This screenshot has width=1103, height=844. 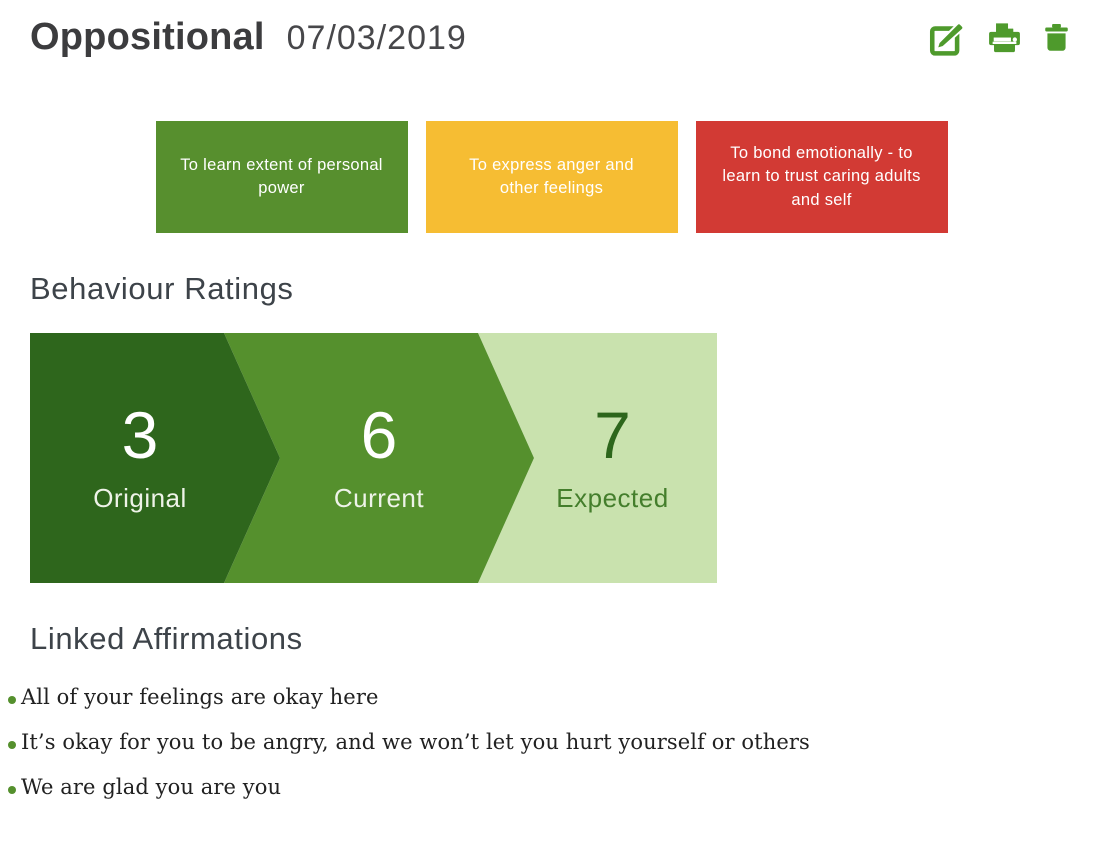 I want to click on page-title: Oppositional, so click(x=147, y=37).